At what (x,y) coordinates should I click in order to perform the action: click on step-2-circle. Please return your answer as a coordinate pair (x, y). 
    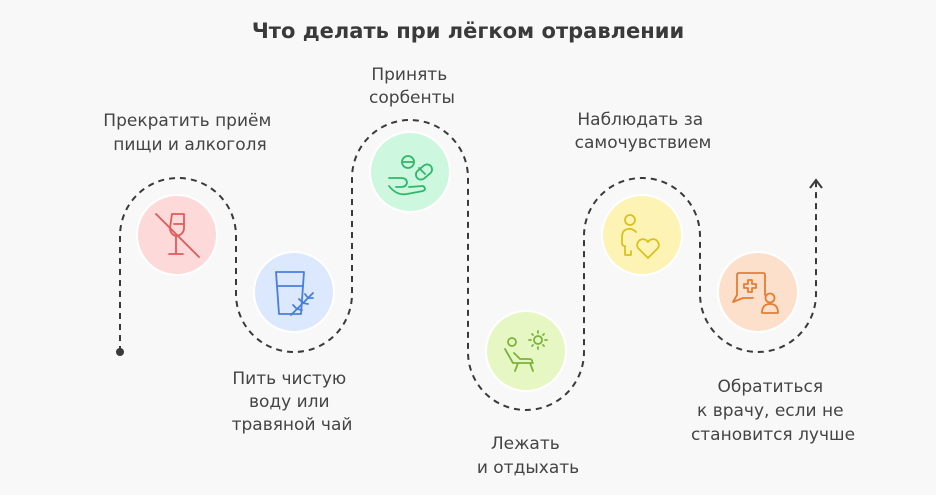
    Looking at the image, I should click on (294, 292).